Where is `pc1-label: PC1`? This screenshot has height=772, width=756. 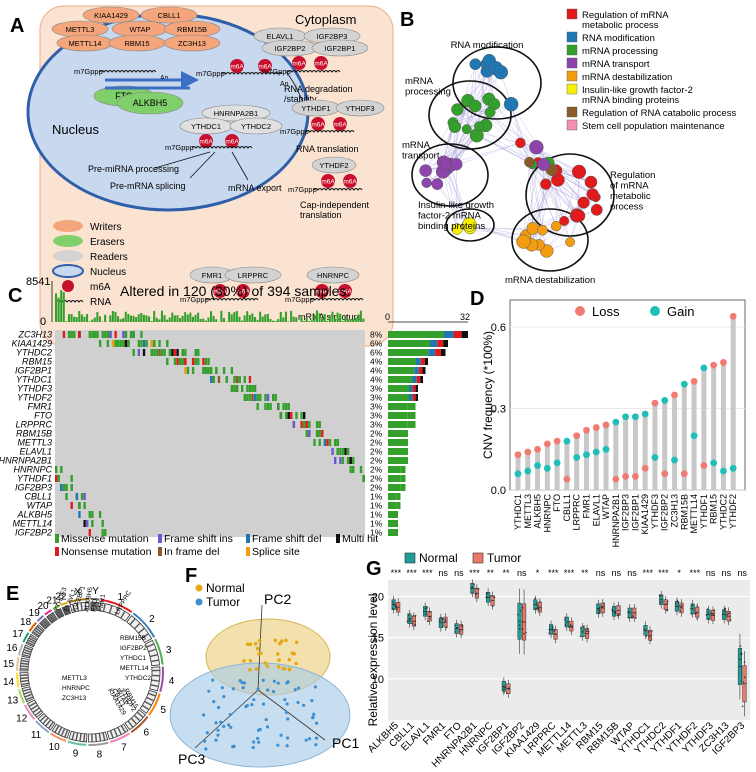
pc1-label: PC1 is located at coordinates (345, 743).